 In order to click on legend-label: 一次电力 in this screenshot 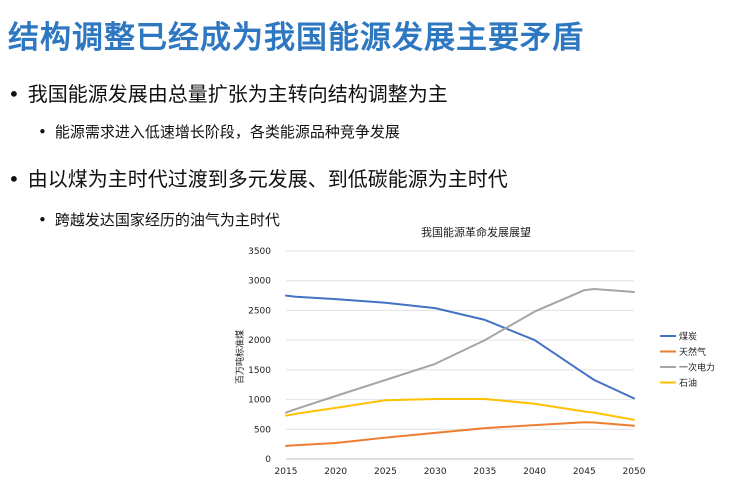, I will do `click(697, 368)`.